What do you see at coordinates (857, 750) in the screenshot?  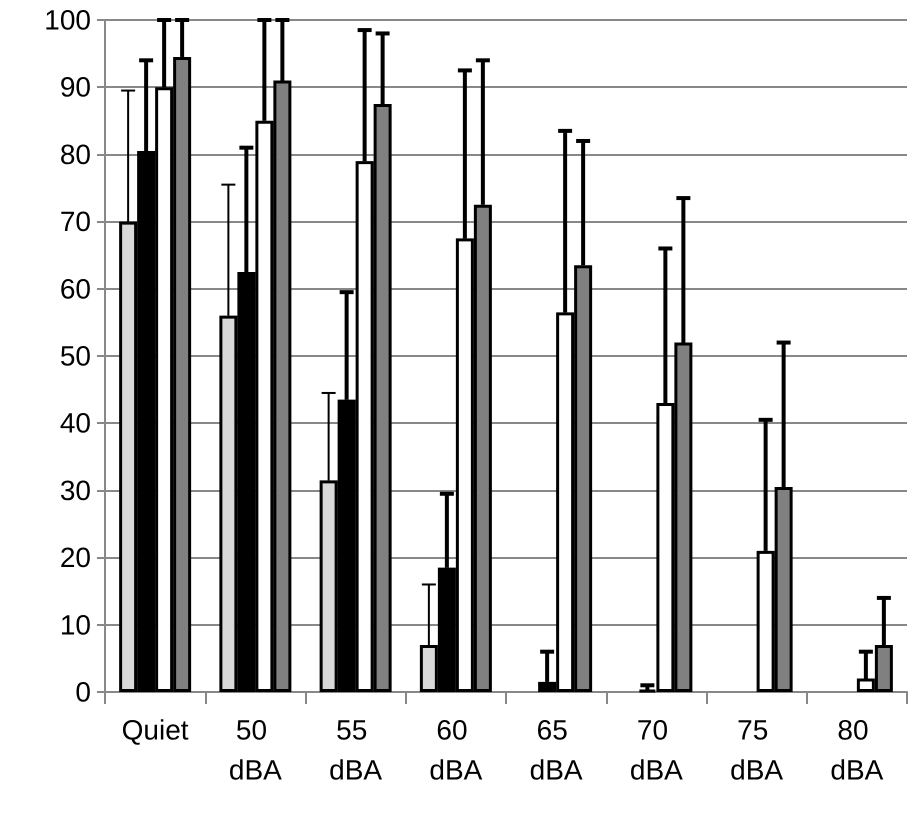 I see `x-tick-label: 80 dBA` at bounding box center [857, 750].